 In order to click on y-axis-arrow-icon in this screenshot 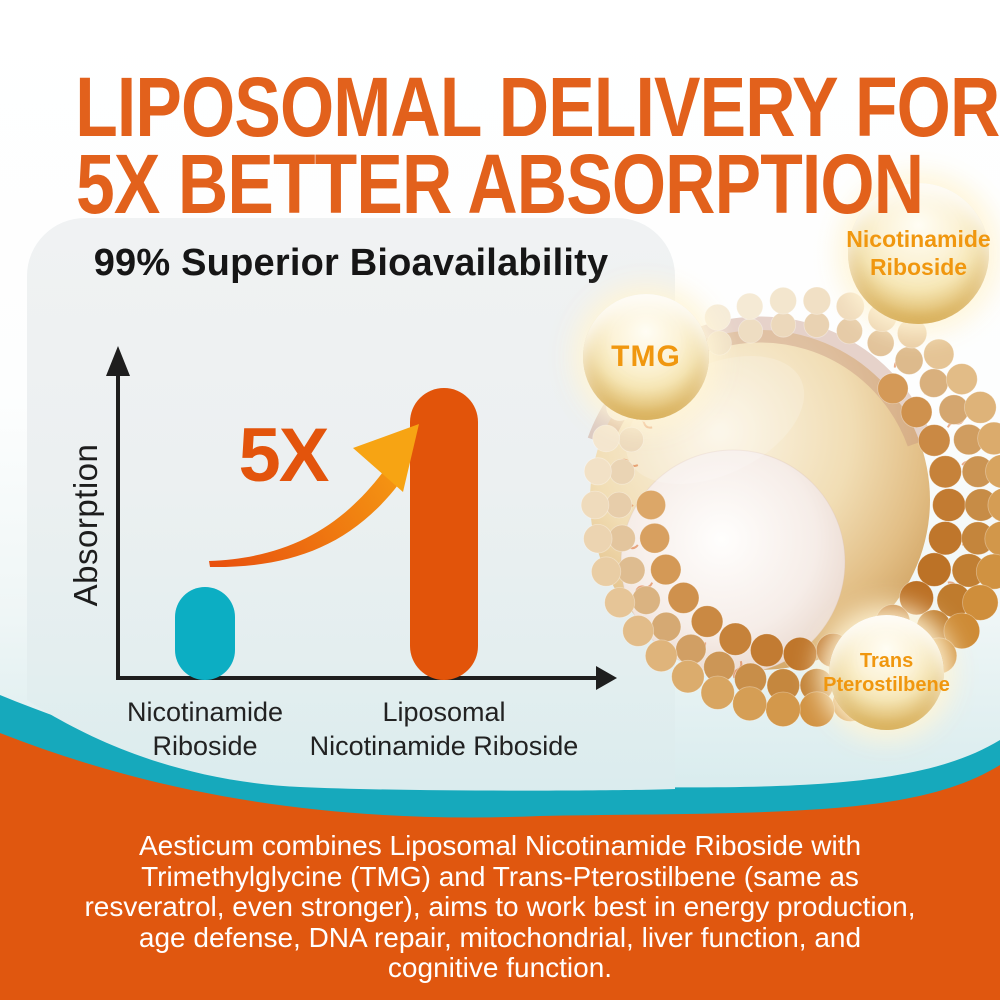, I will do `click(118, 361)`.